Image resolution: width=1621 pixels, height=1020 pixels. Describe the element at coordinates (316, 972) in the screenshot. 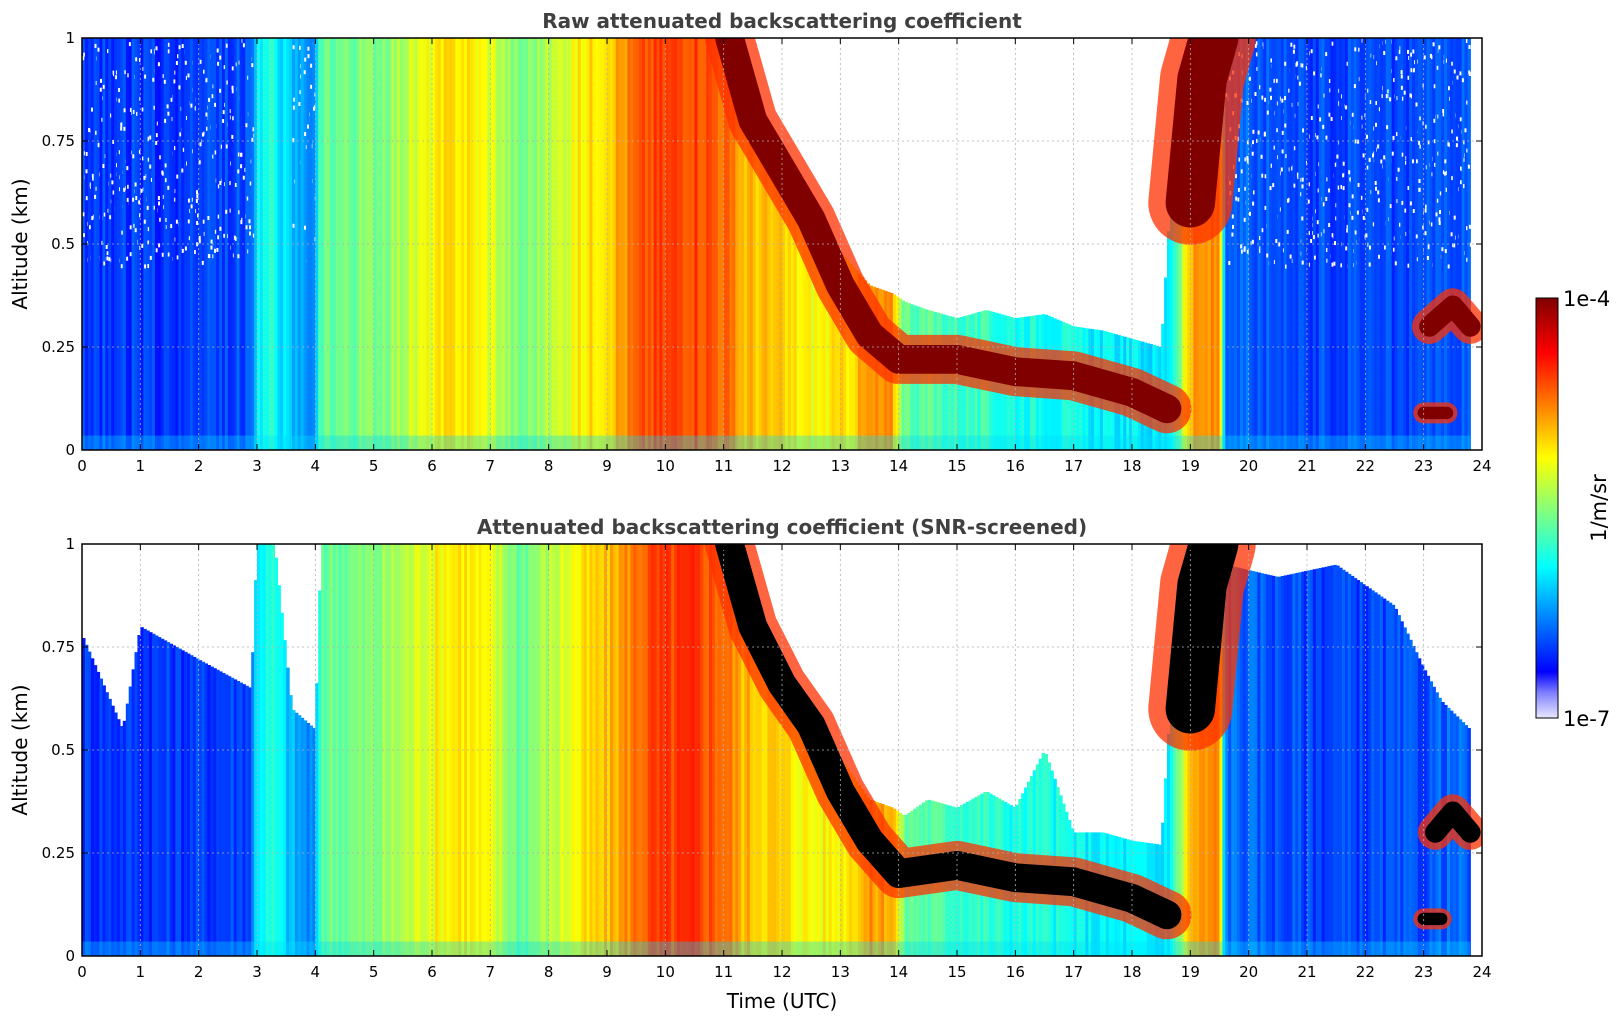

I see `x-tick-label: 4` at that location.